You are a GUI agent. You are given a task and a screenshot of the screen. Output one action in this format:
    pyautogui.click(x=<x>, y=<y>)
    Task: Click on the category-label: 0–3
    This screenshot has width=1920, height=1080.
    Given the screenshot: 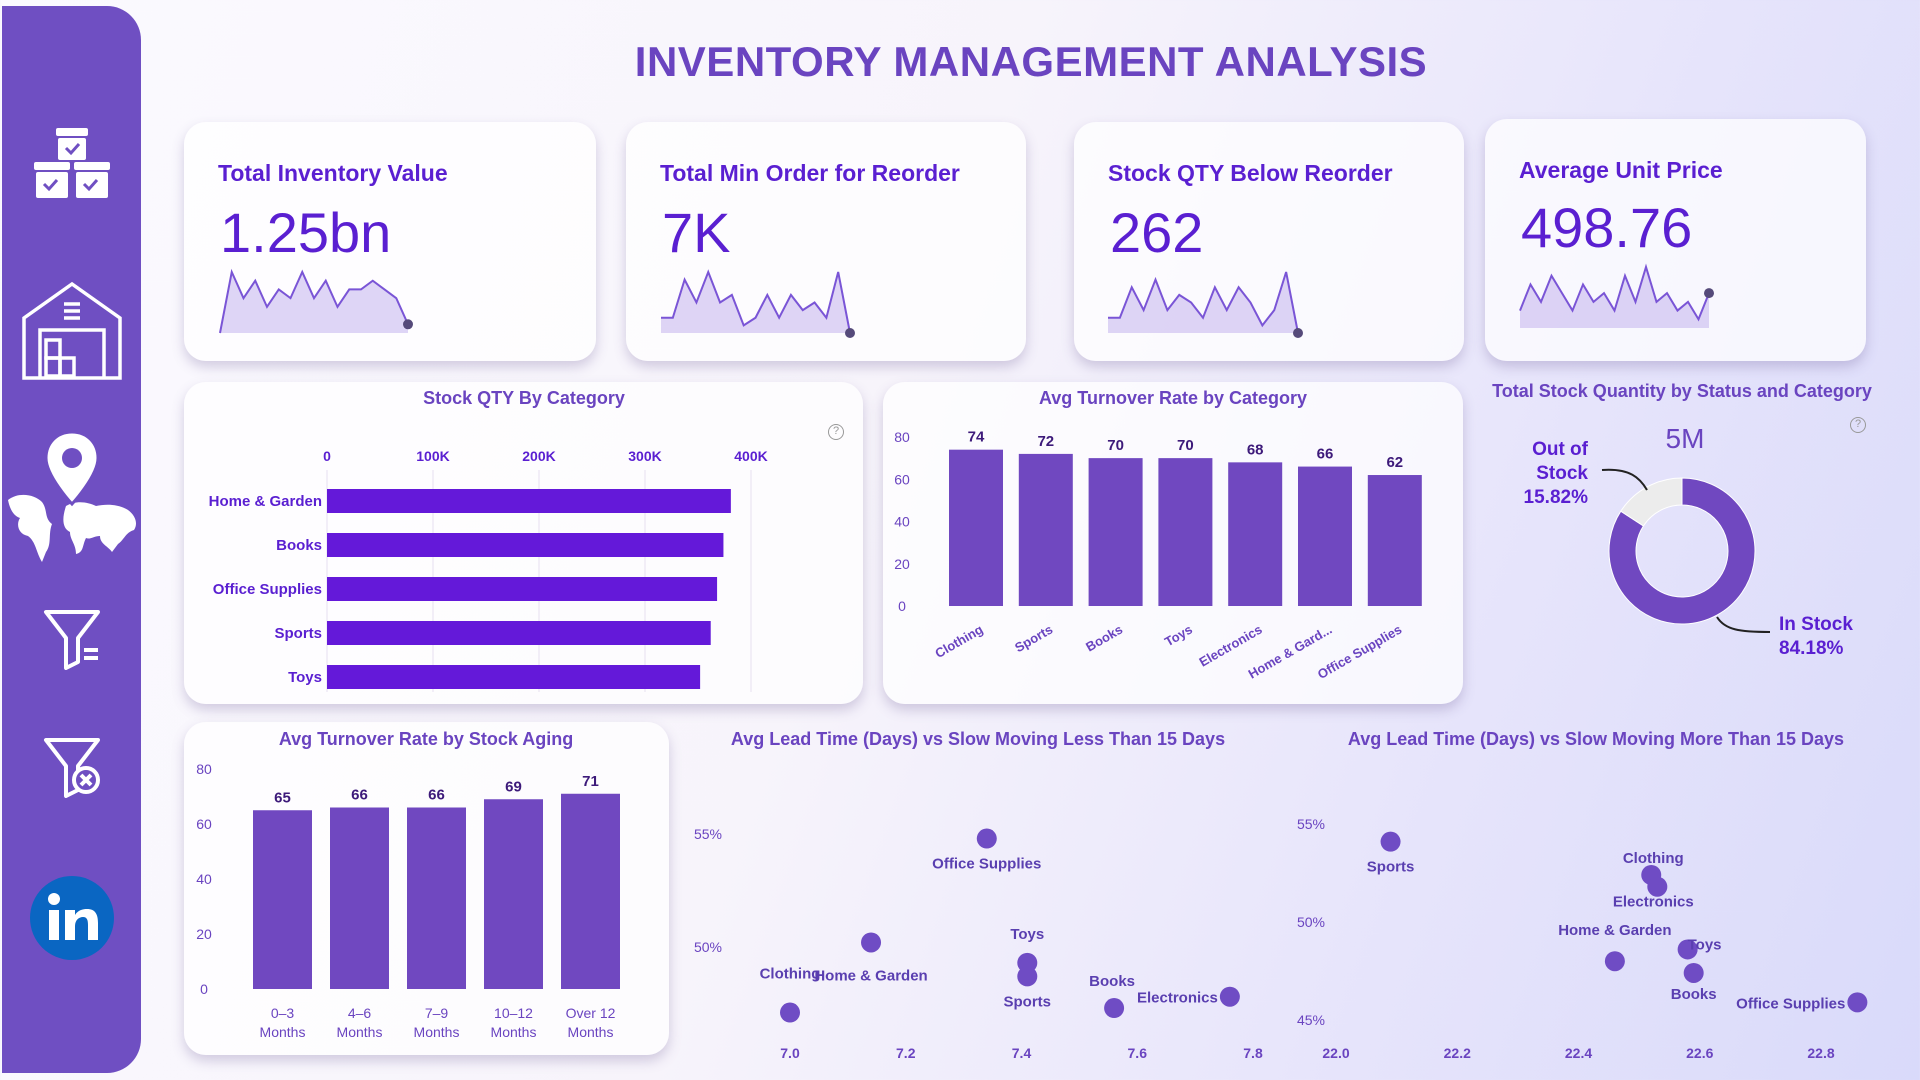 What is the action you would take?
    pyautogui.click(x=283, y=1013)
    